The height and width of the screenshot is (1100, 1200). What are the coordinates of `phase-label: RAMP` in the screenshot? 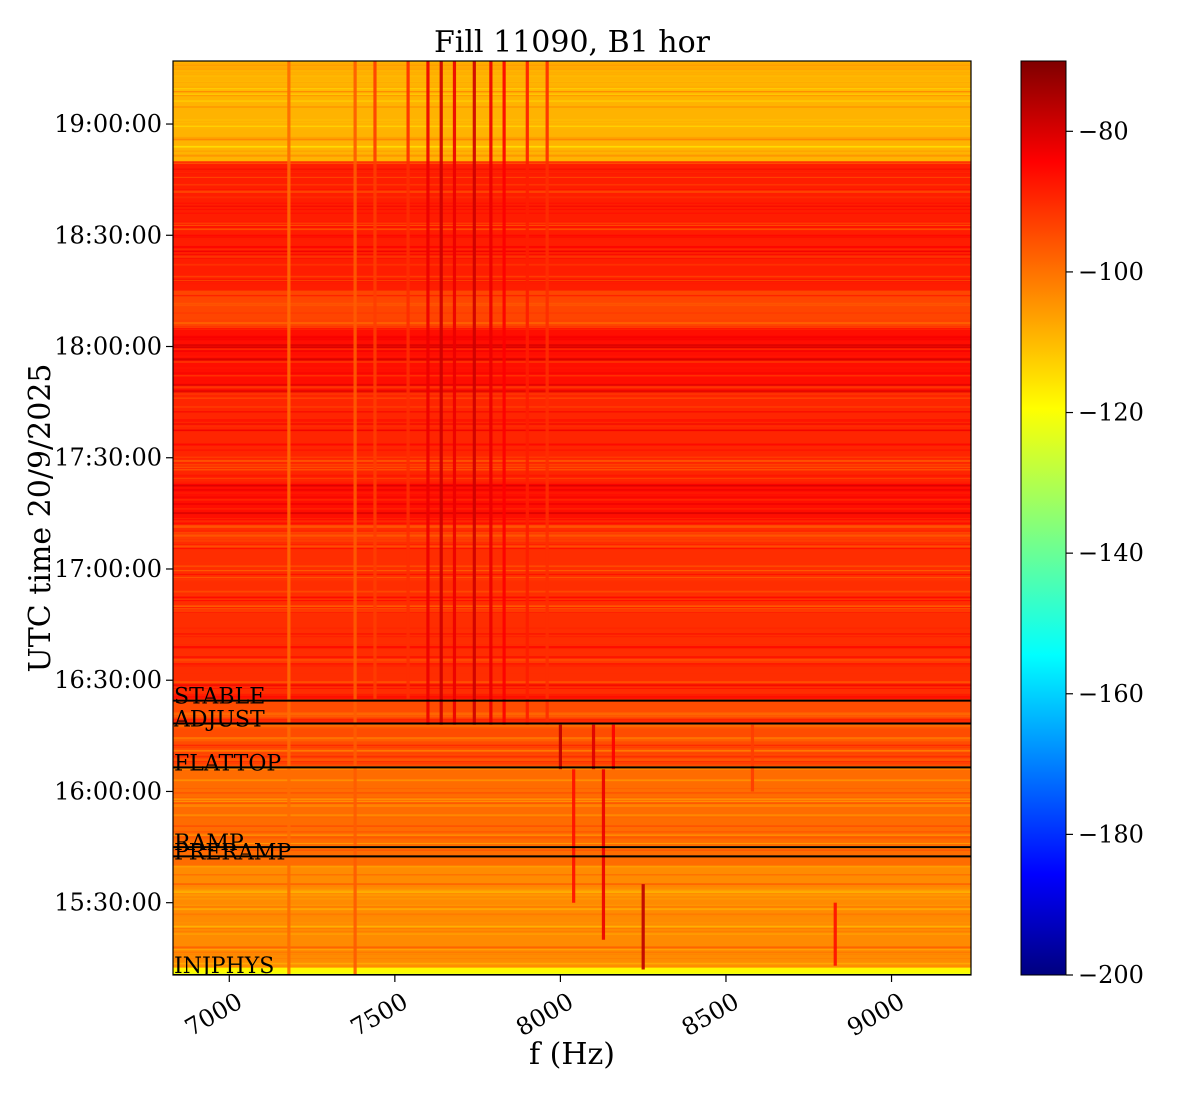 It's located at (209, 843).